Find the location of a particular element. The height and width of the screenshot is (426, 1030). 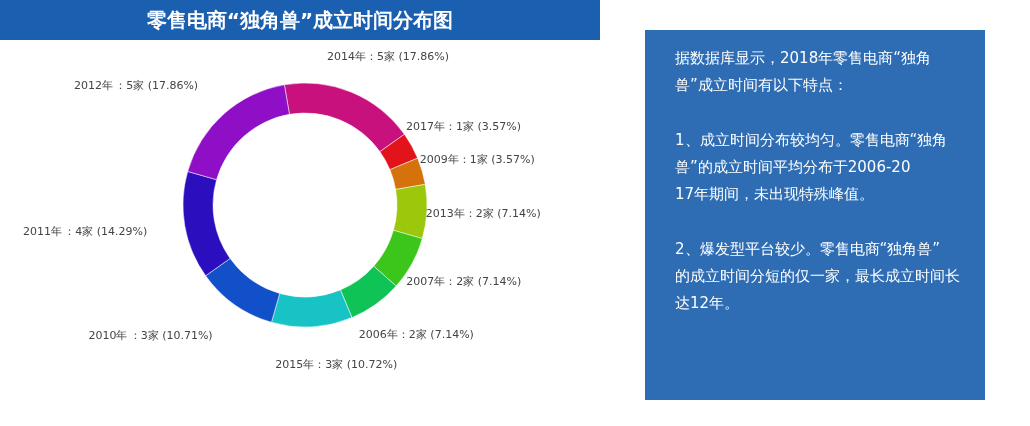

slice-label: 2017年 is located at coordinates (425, 127).